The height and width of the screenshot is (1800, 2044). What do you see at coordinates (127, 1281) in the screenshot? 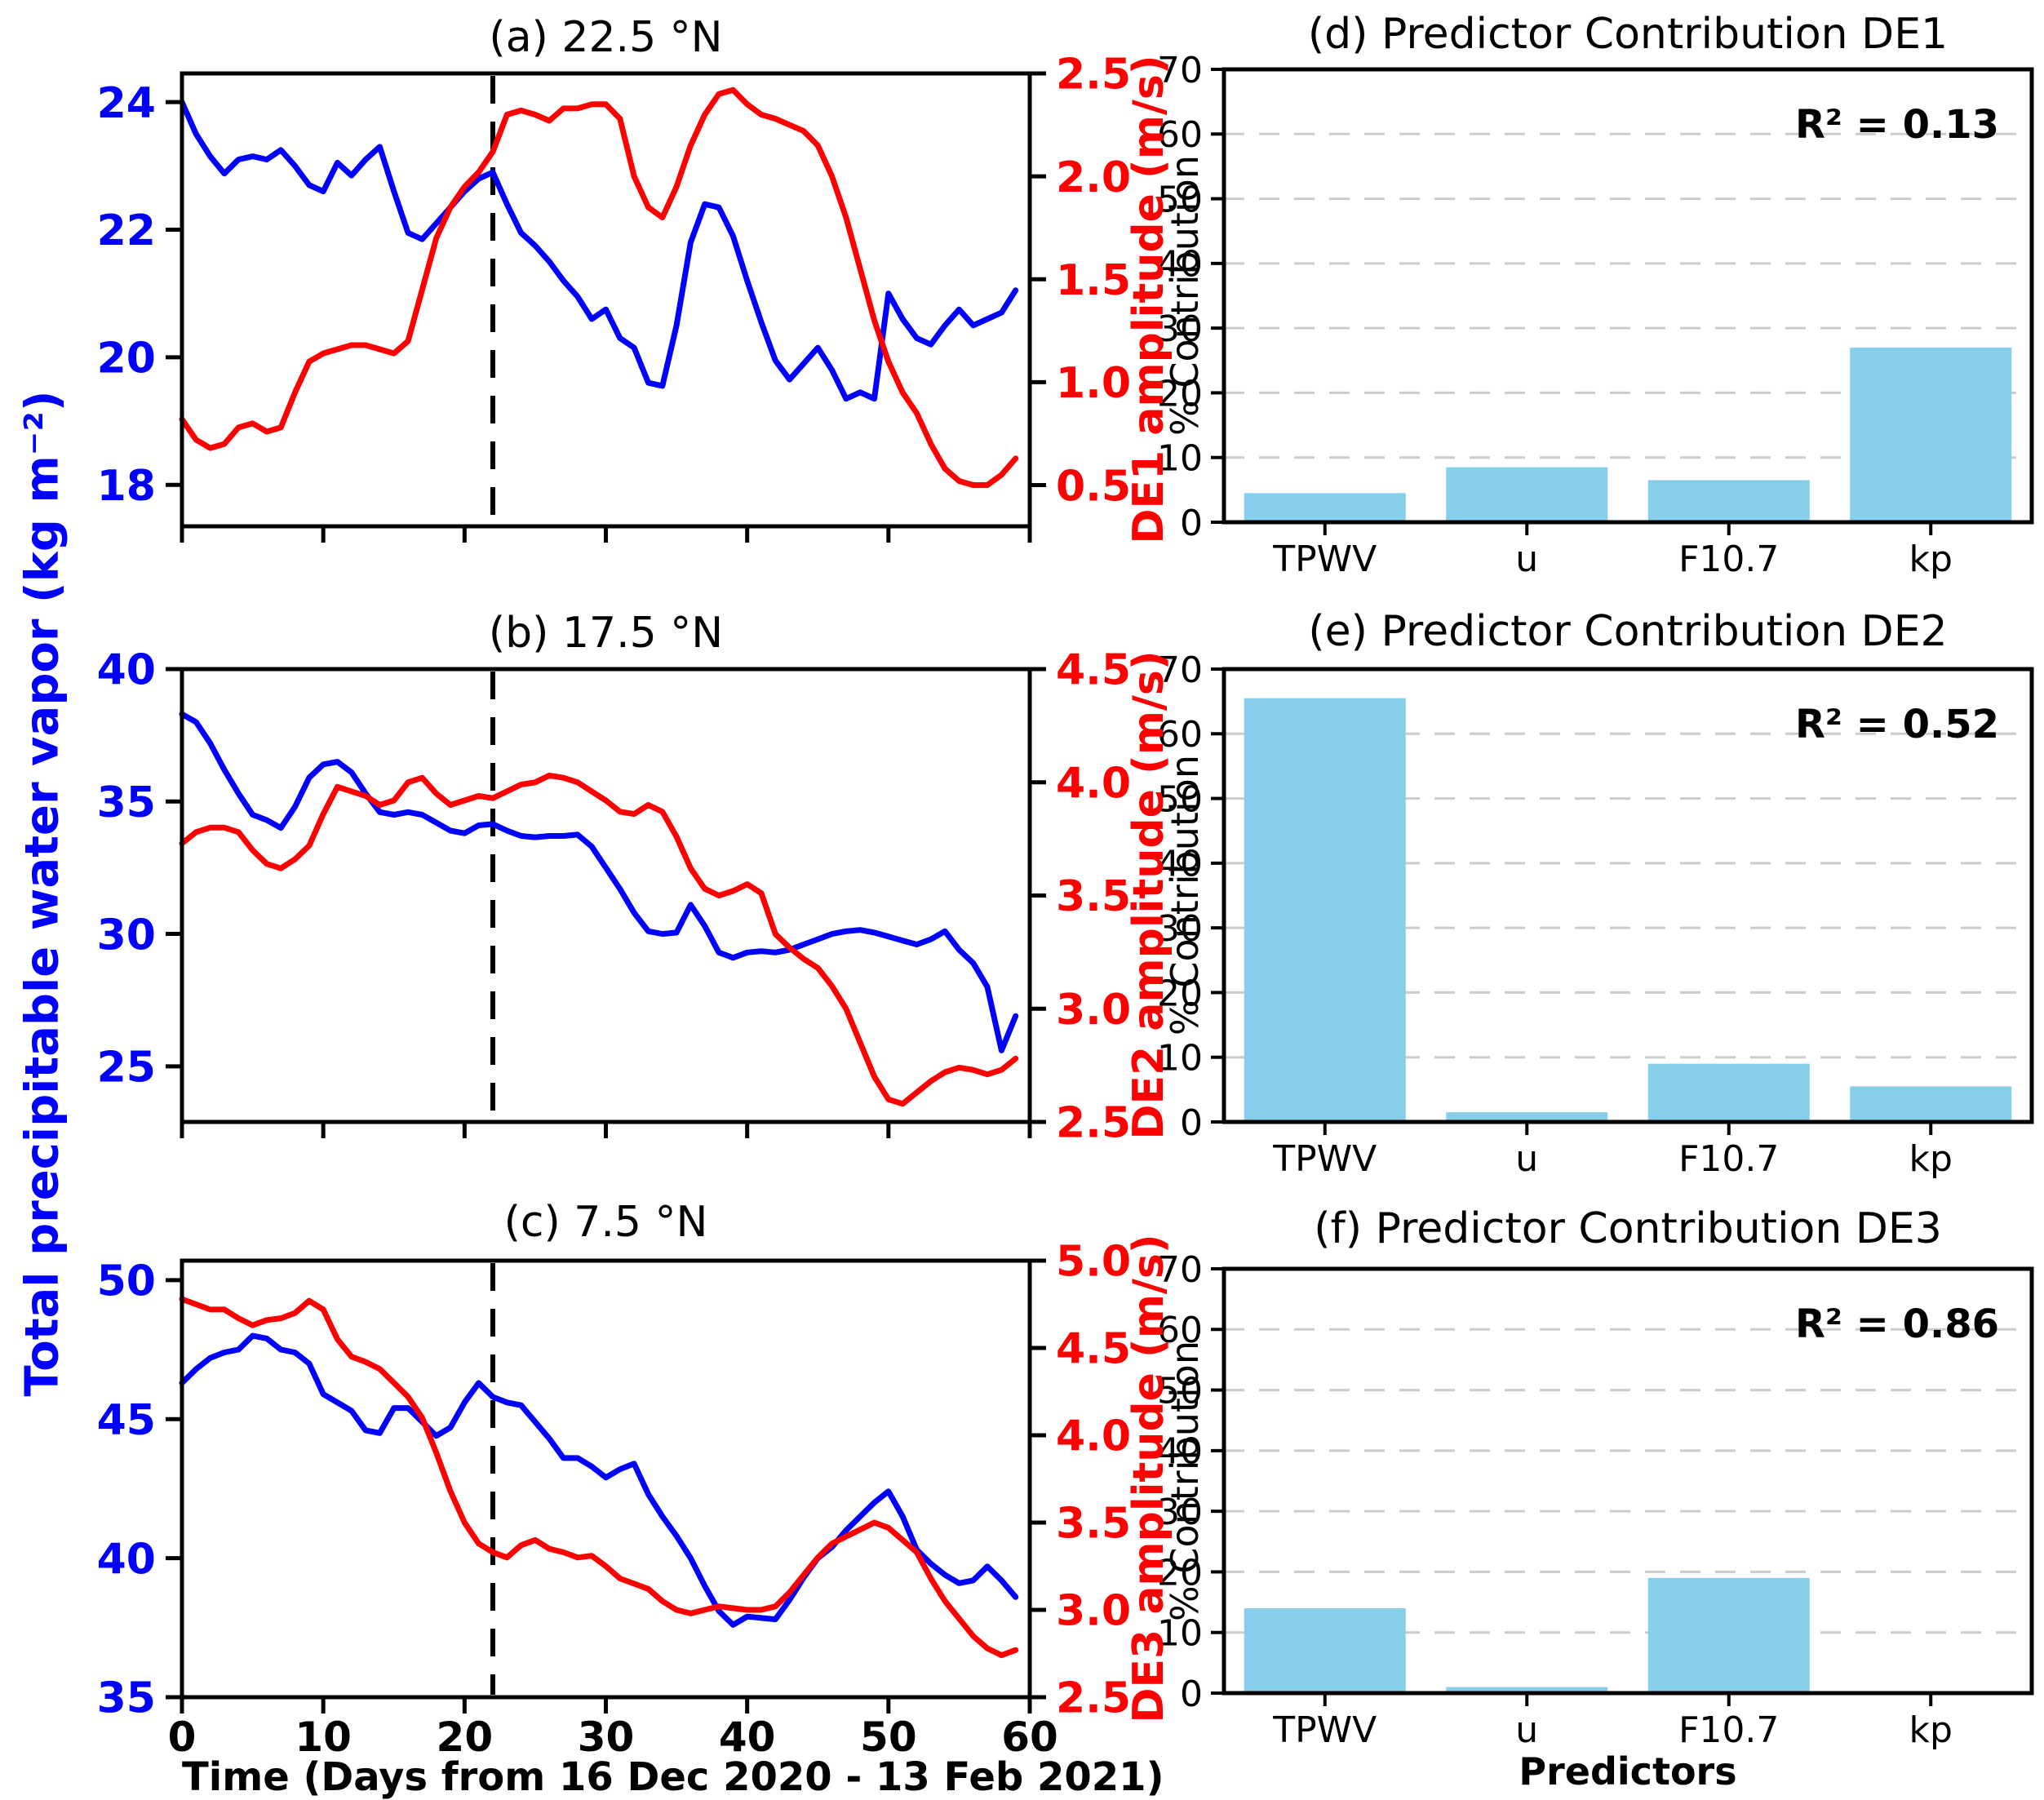
I see `left-tick-label: 50` at bounding box center [127, 1281].